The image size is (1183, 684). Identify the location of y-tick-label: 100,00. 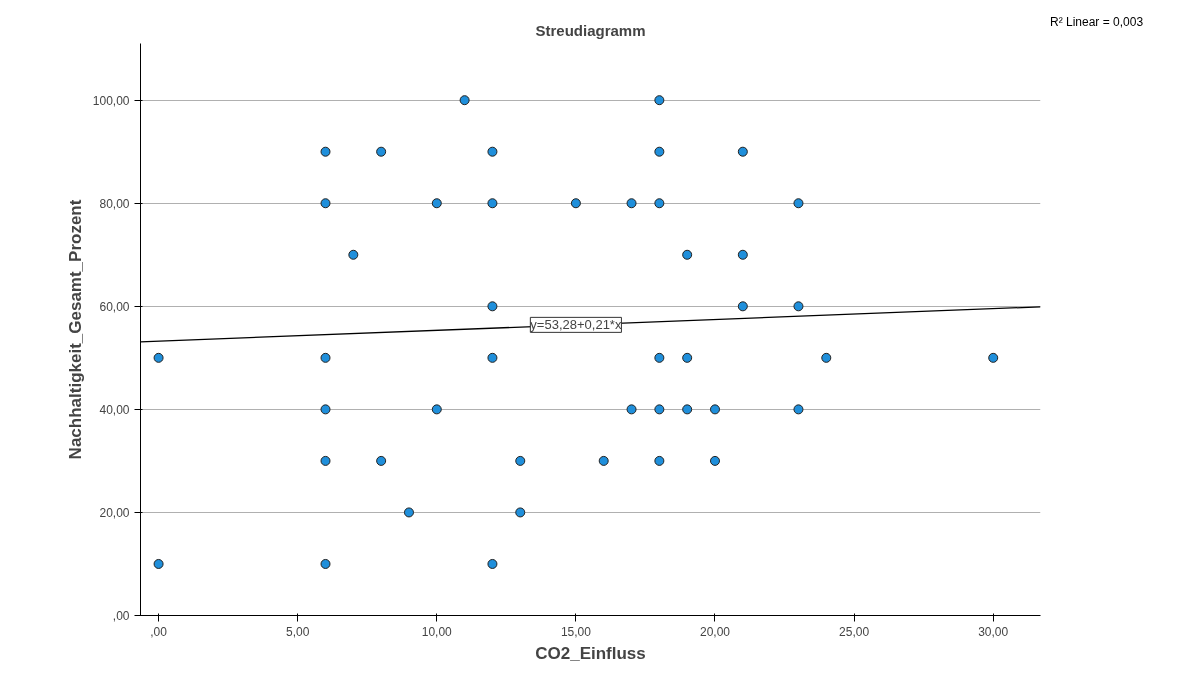
(111, 100).